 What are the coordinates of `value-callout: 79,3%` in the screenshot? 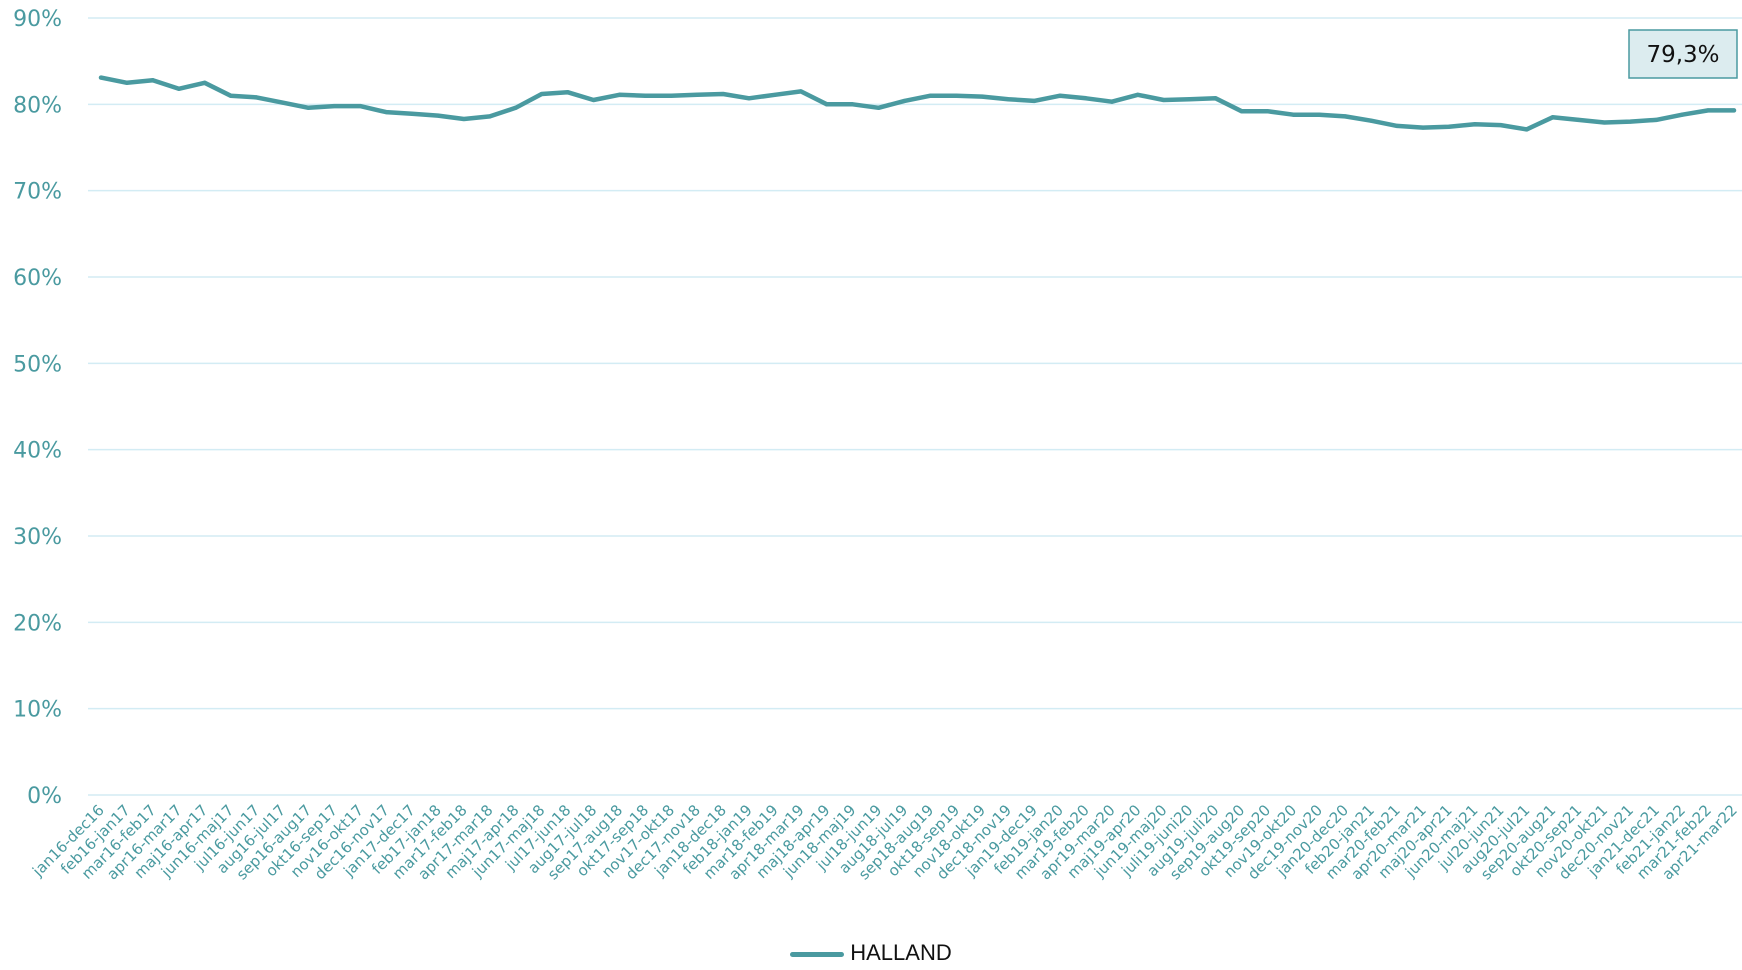 It's located at (1683, 54).